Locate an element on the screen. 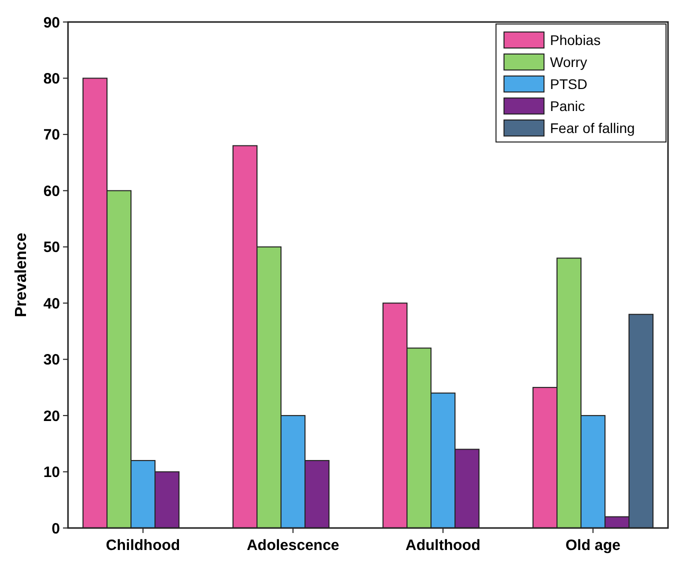 This screenshot has height=572, width=684. legend-label: PTSD is located at coordinates (569, 84).